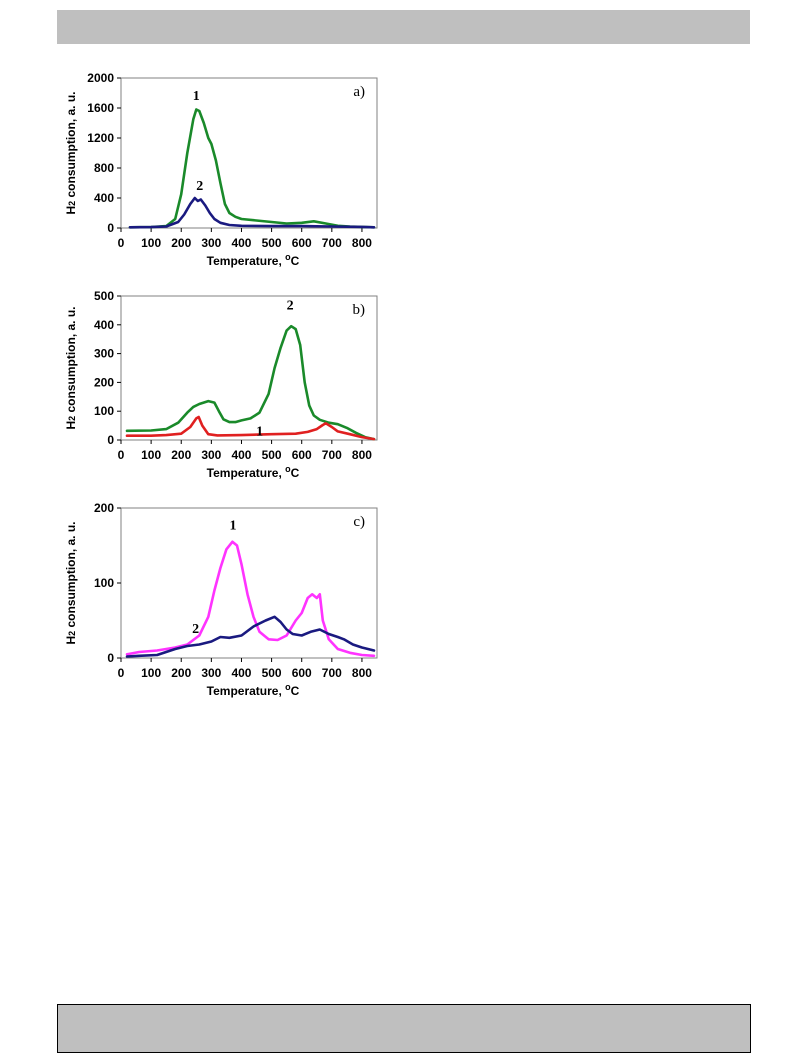  Describe the element at coordinates (104, 168) in the screenshot. I see `y-tick-label: 800` at that location.